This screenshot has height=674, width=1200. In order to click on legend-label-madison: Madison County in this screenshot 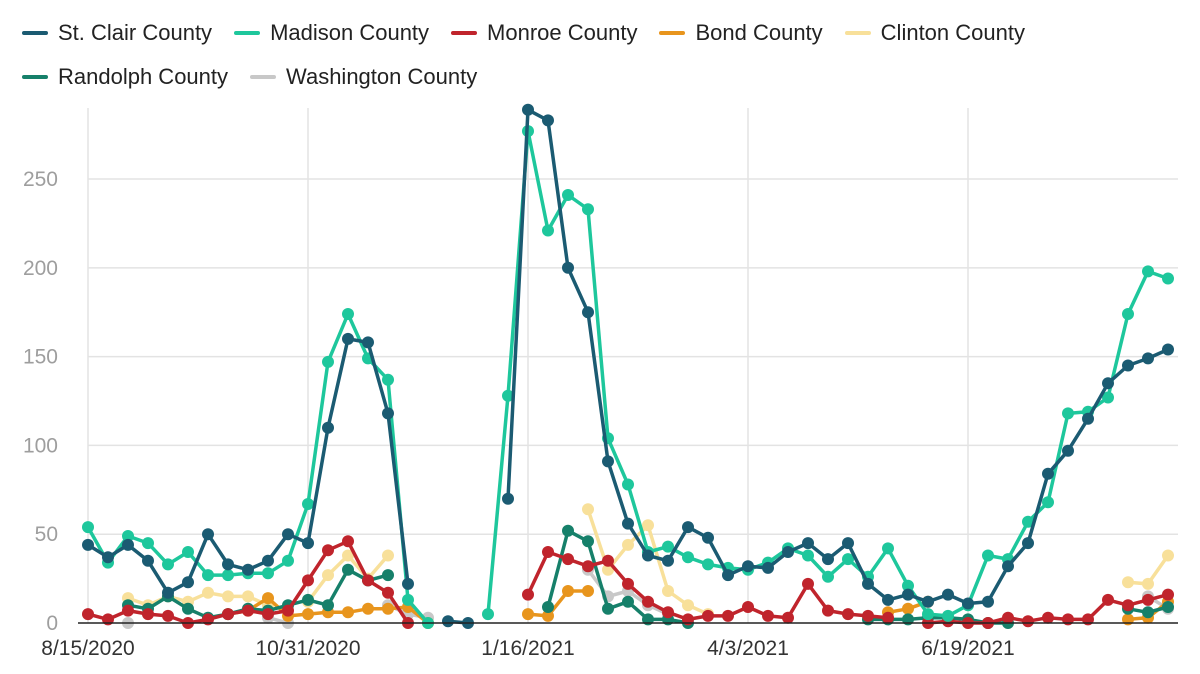, I will do `click(350, 32)`.